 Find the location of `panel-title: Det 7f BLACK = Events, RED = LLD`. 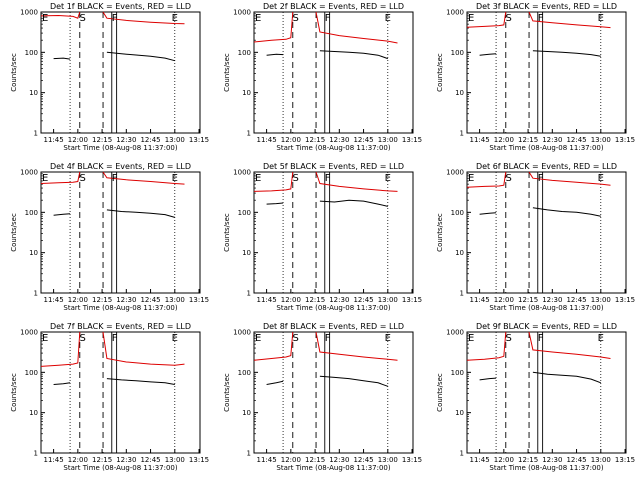

panel-title: Det 7f BLACK = Events, RED = LLD is located at coordinates (120, 326).